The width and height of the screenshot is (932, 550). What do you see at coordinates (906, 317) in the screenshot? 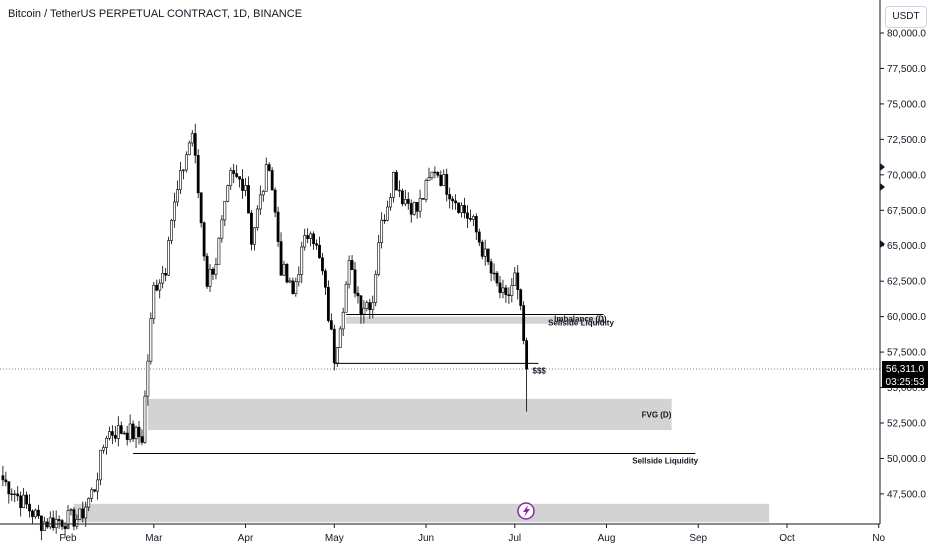
I see `y-tick-label: 60,000.0` at bounding box center [906, 317].